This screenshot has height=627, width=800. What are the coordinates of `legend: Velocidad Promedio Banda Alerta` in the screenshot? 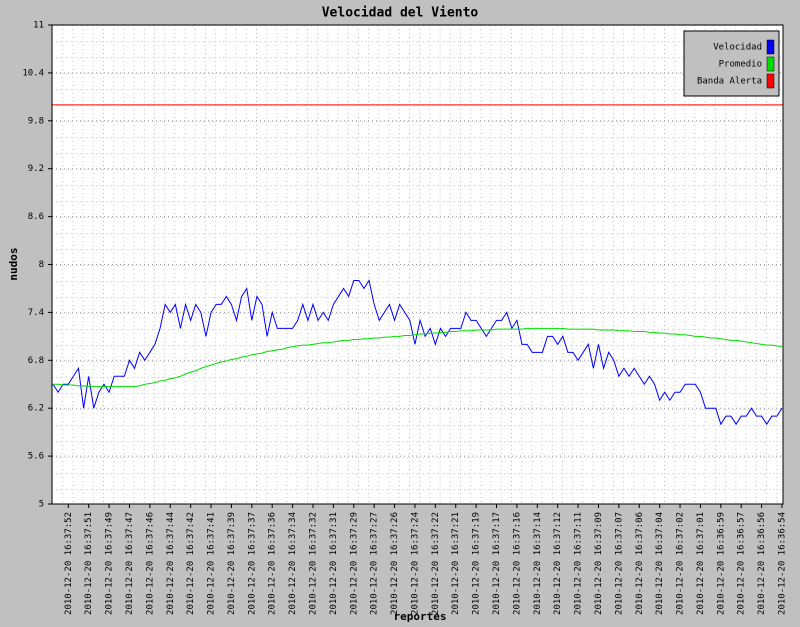 It's located at (731, 63).